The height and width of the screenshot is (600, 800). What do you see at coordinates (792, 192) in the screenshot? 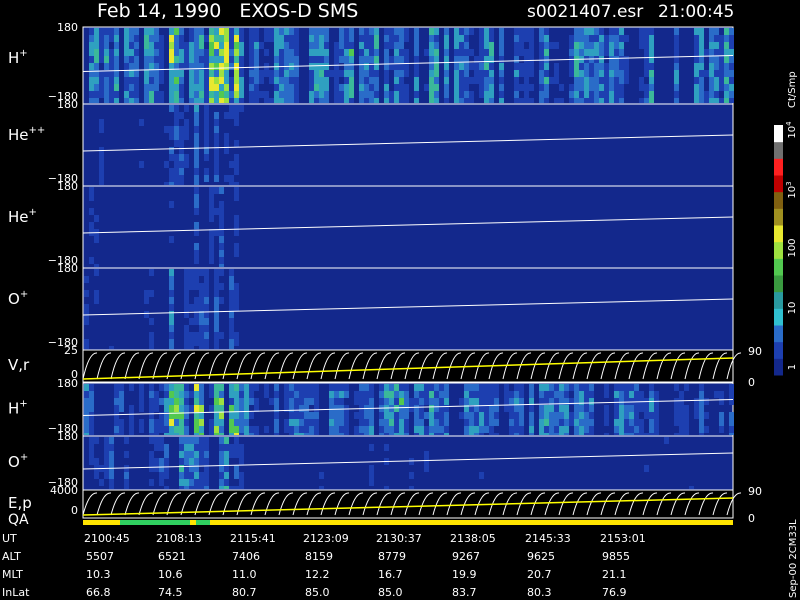
I see `colorbar-tick-base: 10` at bounding box center [792, 192].